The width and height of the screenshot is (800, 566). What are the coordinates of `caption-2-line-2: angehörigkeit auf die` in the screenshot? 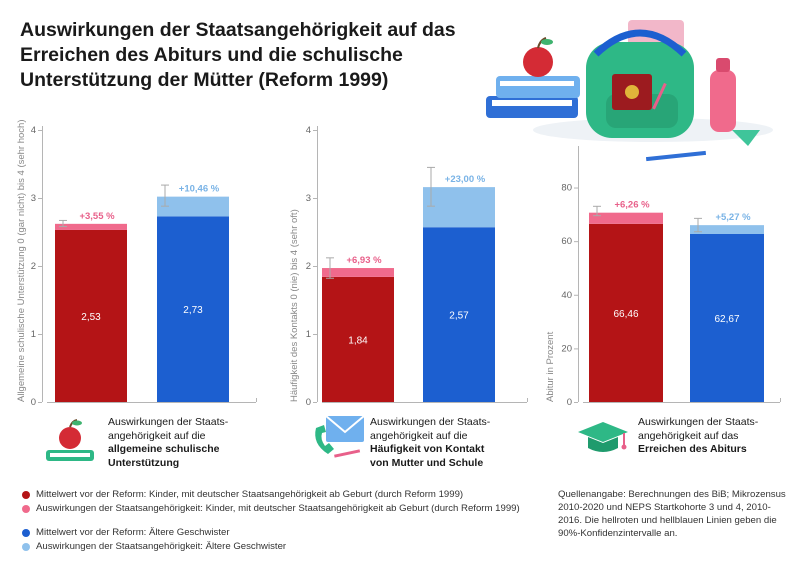 It's located at (419, 435).